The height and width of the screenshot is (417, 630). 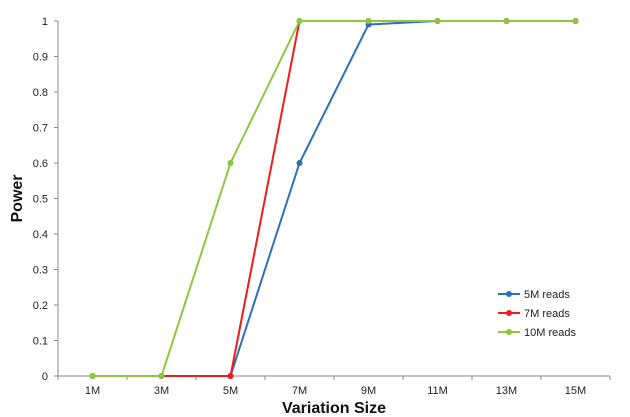 What do you see at coordinates (547, 295) in the screenshot?
I see `legend-label-5m-reads: 5M reads` at bounding box center [547, 295].